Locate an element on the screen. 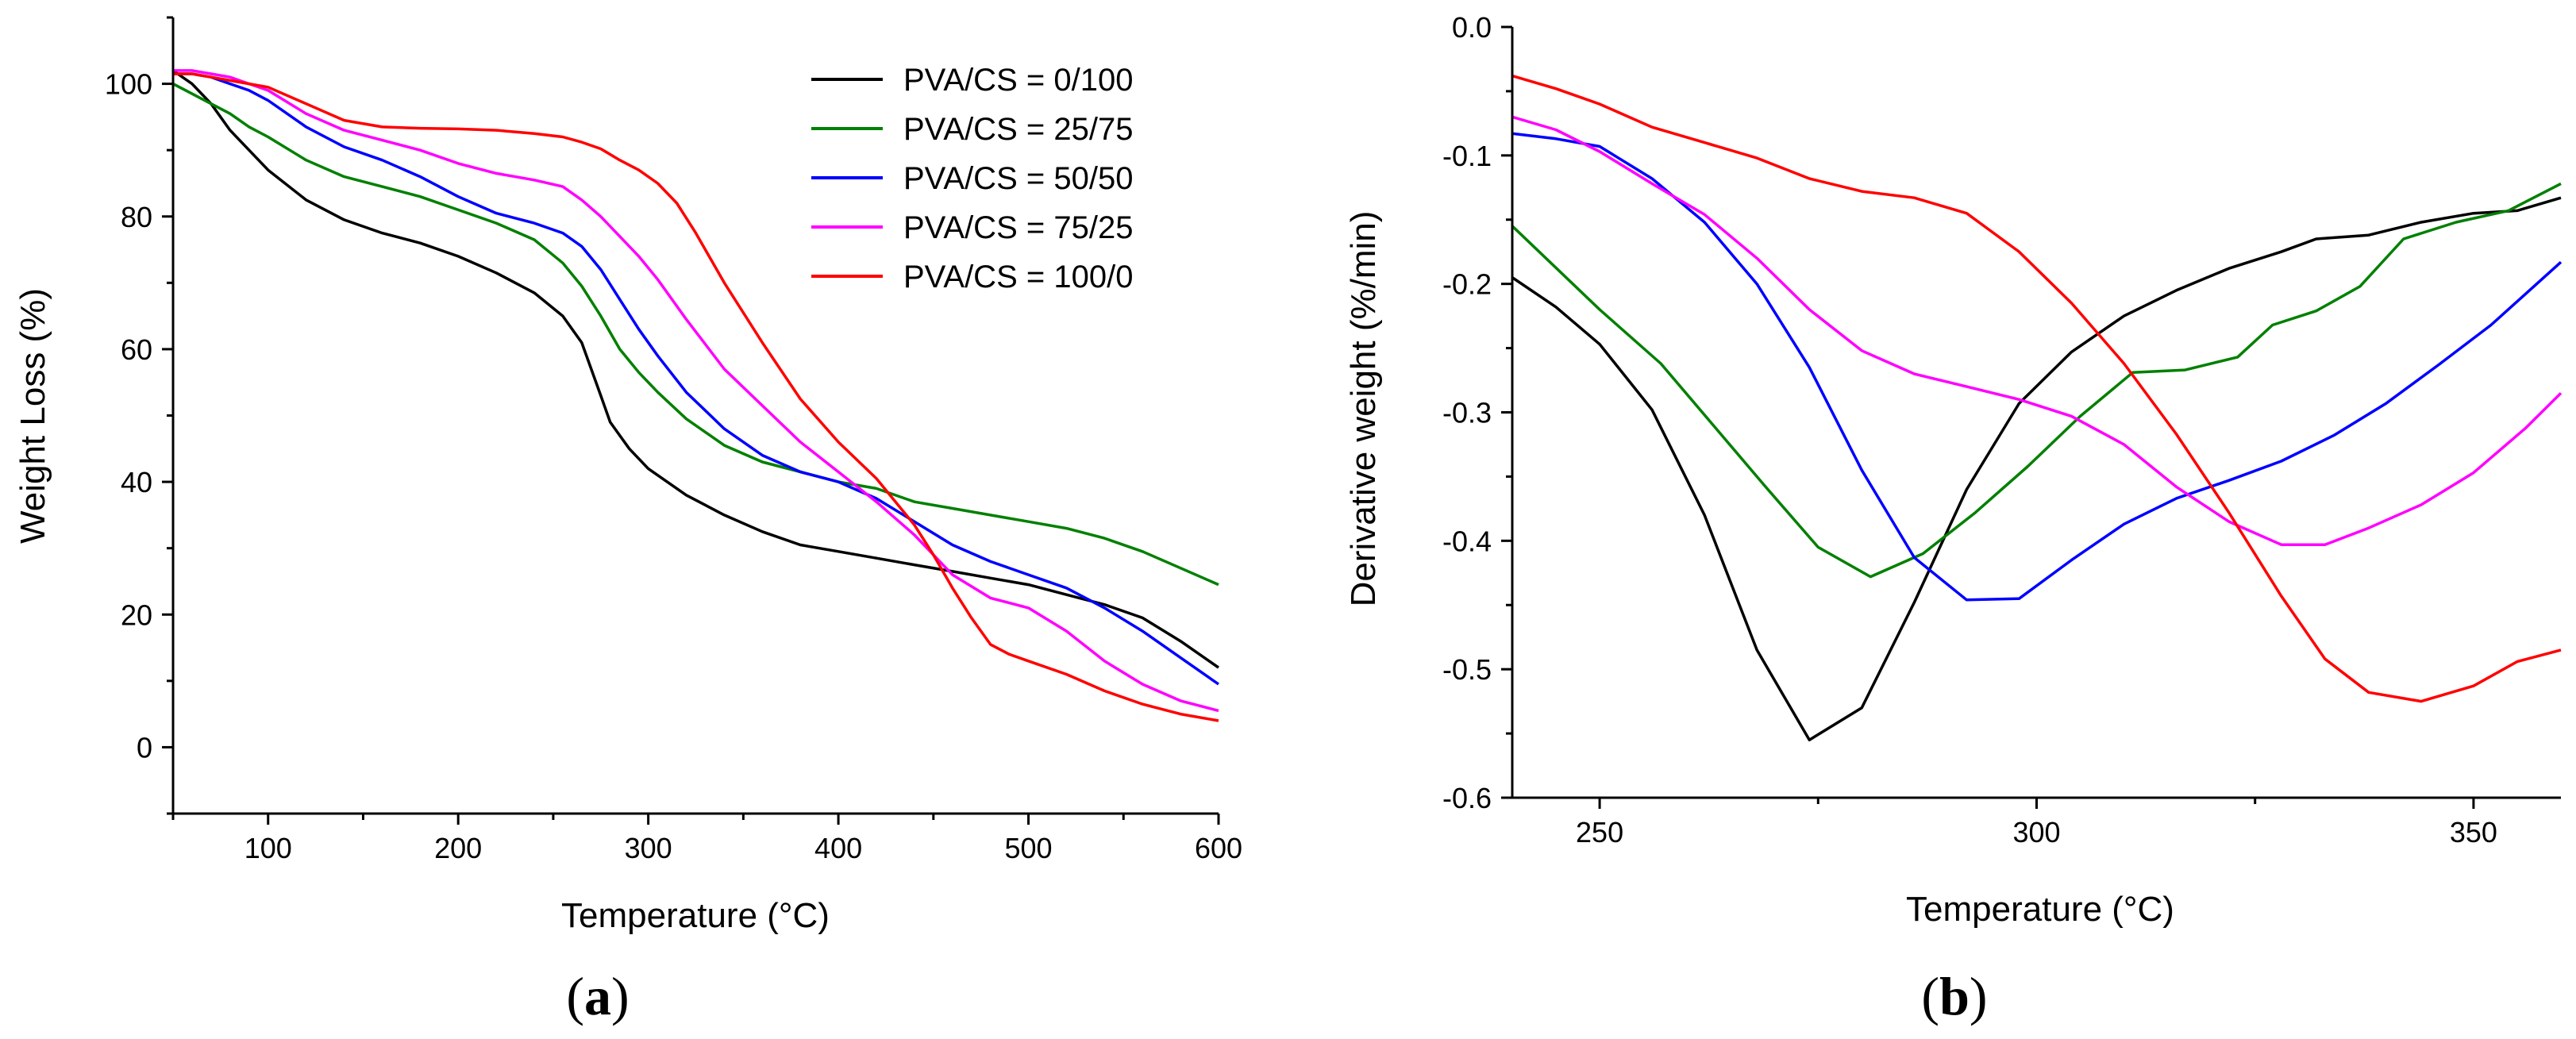 The image size is (2576, 1039). panel-b-y-tick-label: -0.1 is located at coordinates (1467, 156).